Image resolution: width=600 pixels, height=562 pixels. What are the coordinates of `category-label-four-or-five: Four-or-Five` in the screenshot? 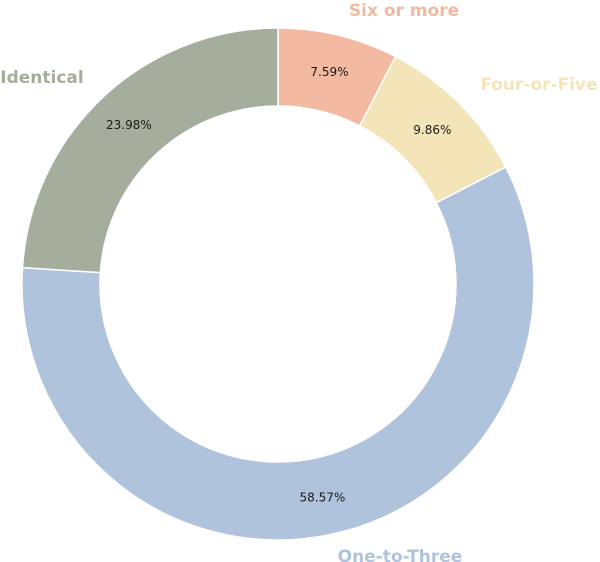 It's located at (538, 85).